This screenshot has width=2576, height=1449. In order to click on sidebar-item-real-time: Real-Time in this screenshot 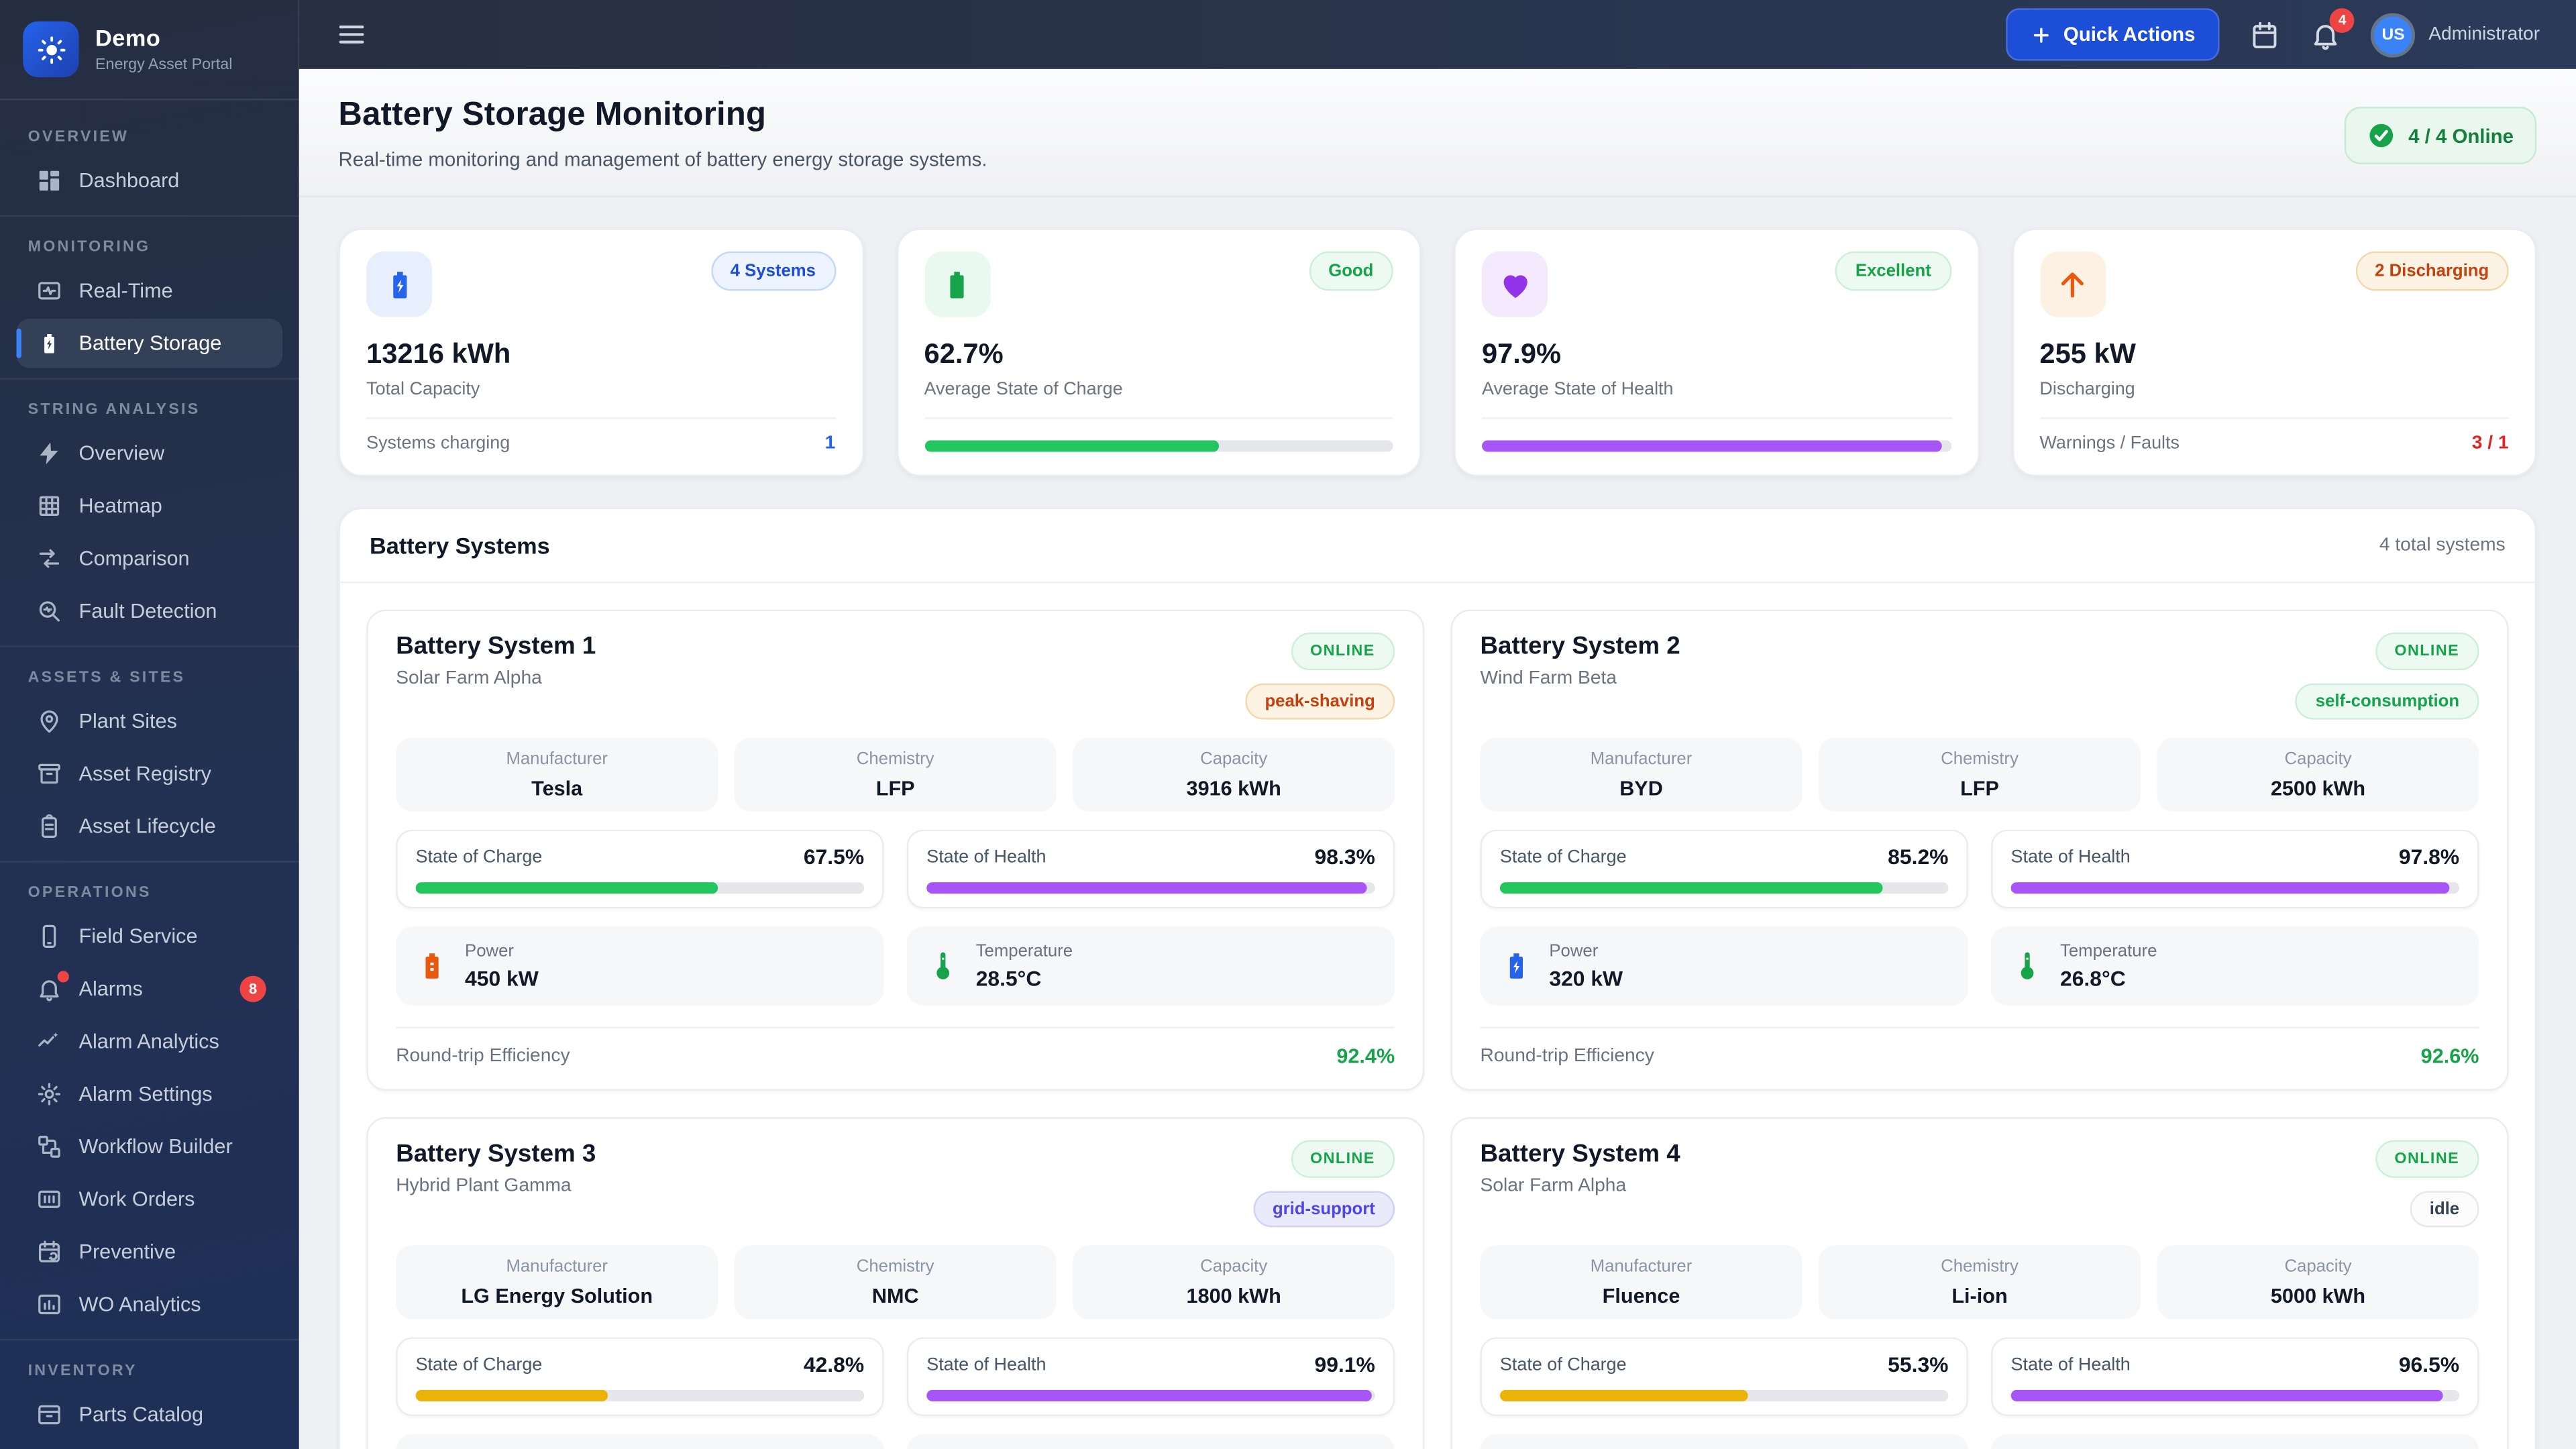, I will do `click(149, 290)`.